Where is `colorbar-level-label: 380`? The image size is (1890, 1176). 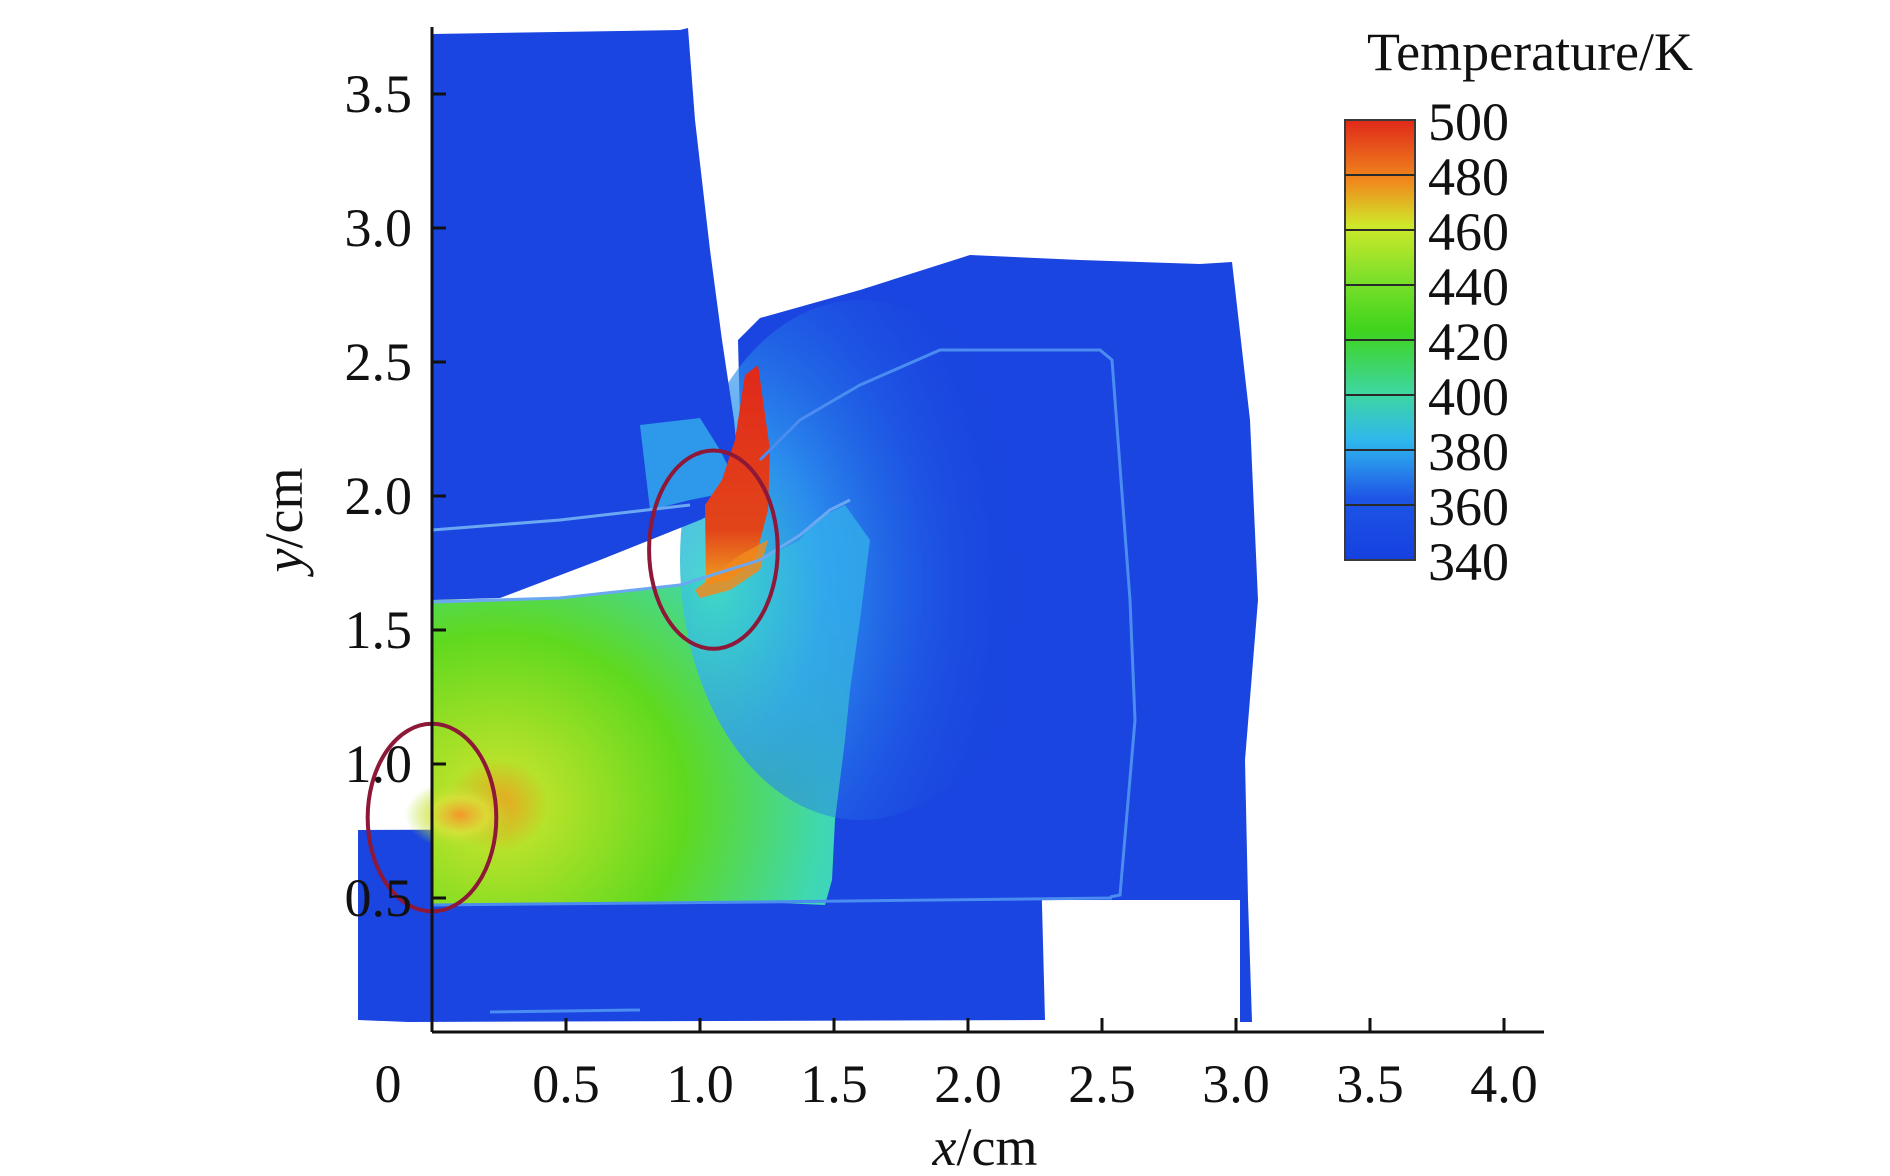 colorbar-level-label: 380 is located at coordinates (1468, 452).